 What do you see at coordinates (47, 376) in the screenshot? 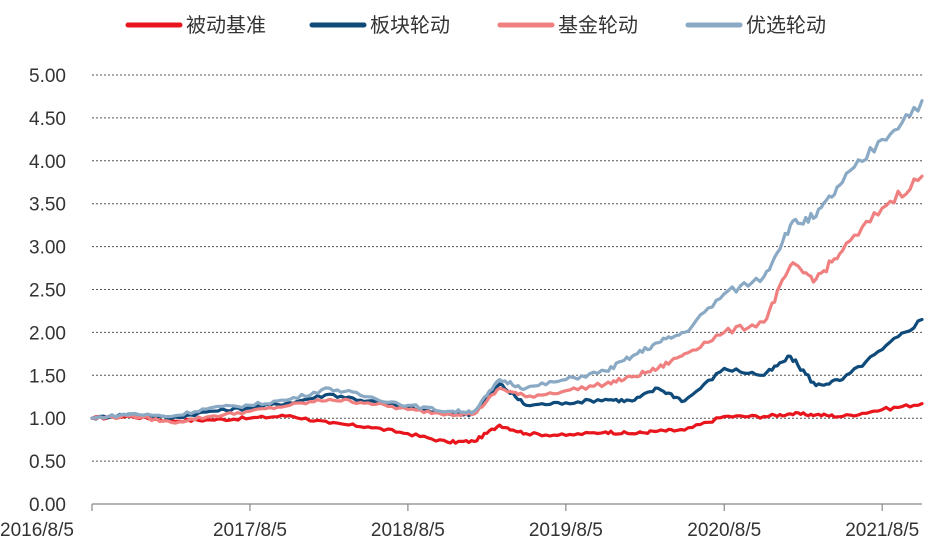
I see `y-tick-label: 1.50` at bounding box center [47, 376].